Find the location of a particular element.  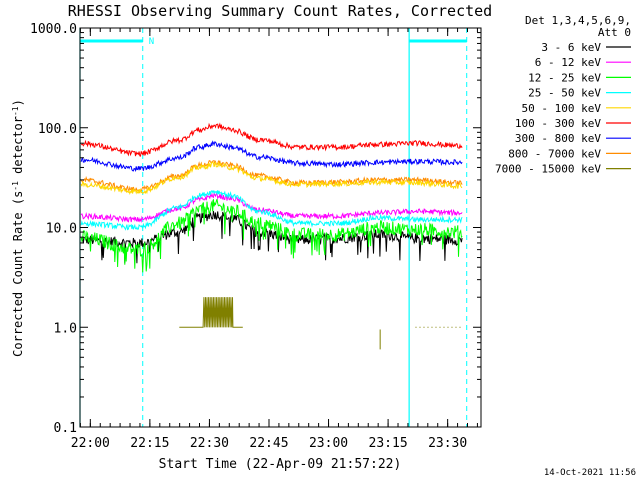

series-line-100-300keV is located at coordinates (271, 139).